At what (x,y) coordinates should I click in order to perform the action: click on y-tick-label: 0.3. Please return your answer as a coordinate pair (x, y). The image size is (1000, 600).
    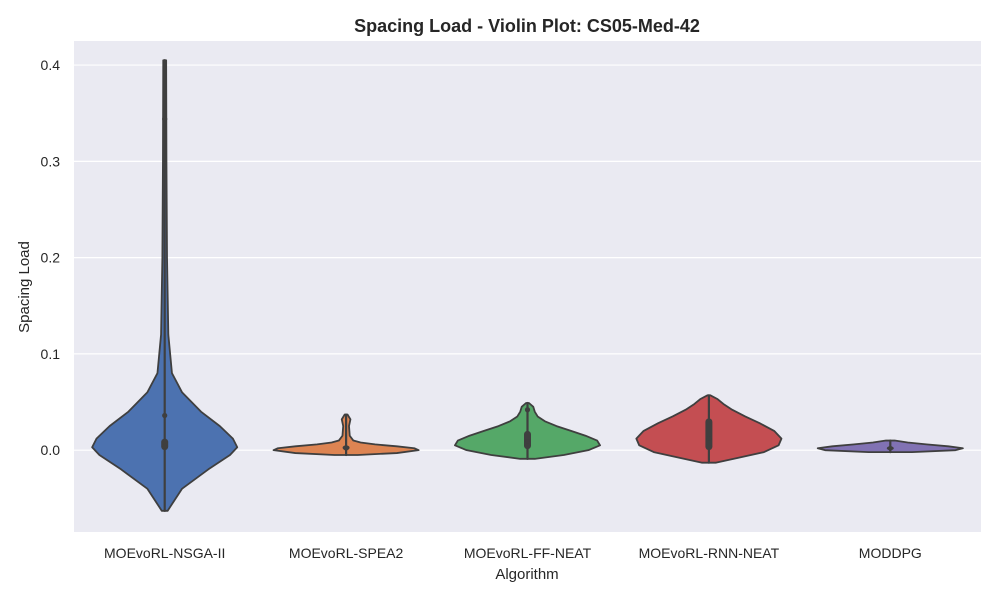
    Looking at the image, I should click on (51, 161).